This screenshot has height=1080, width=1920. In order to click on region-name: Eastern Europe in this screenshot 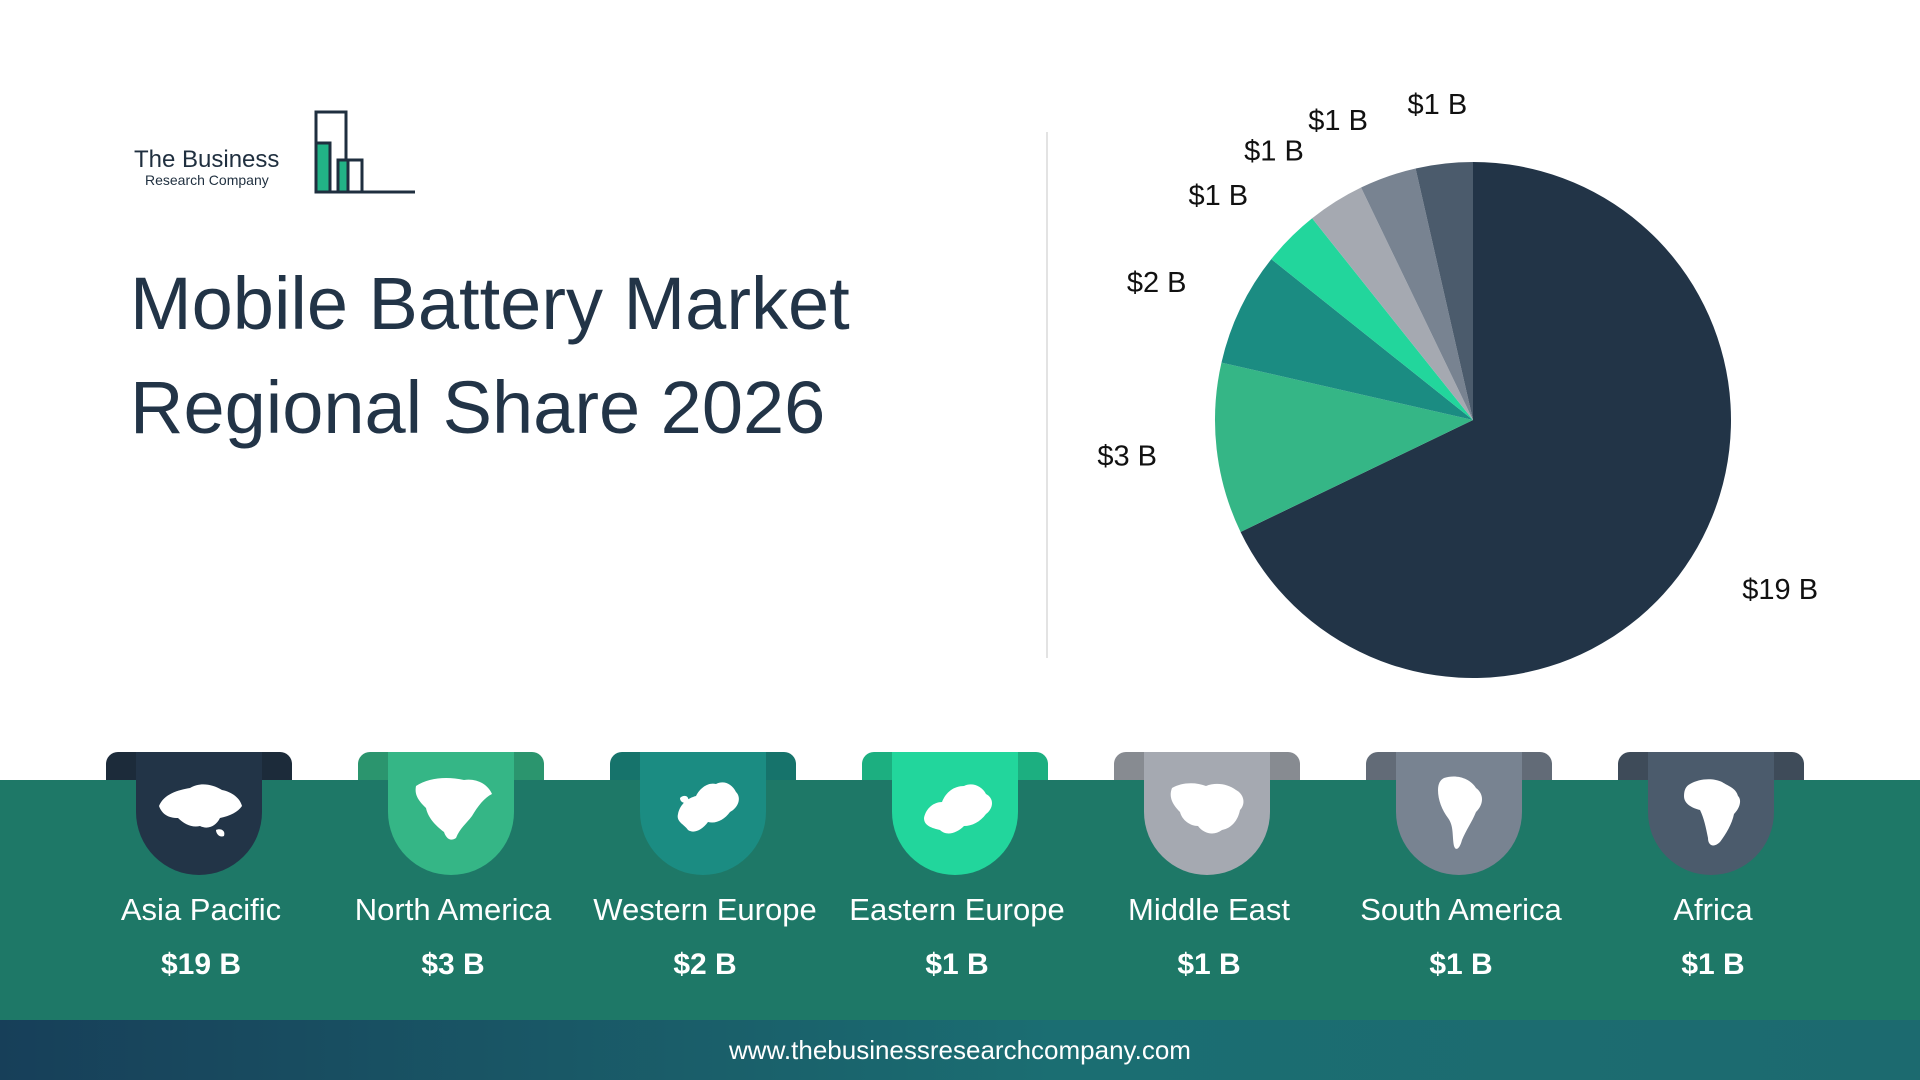, I will do `click(957, 909)`.